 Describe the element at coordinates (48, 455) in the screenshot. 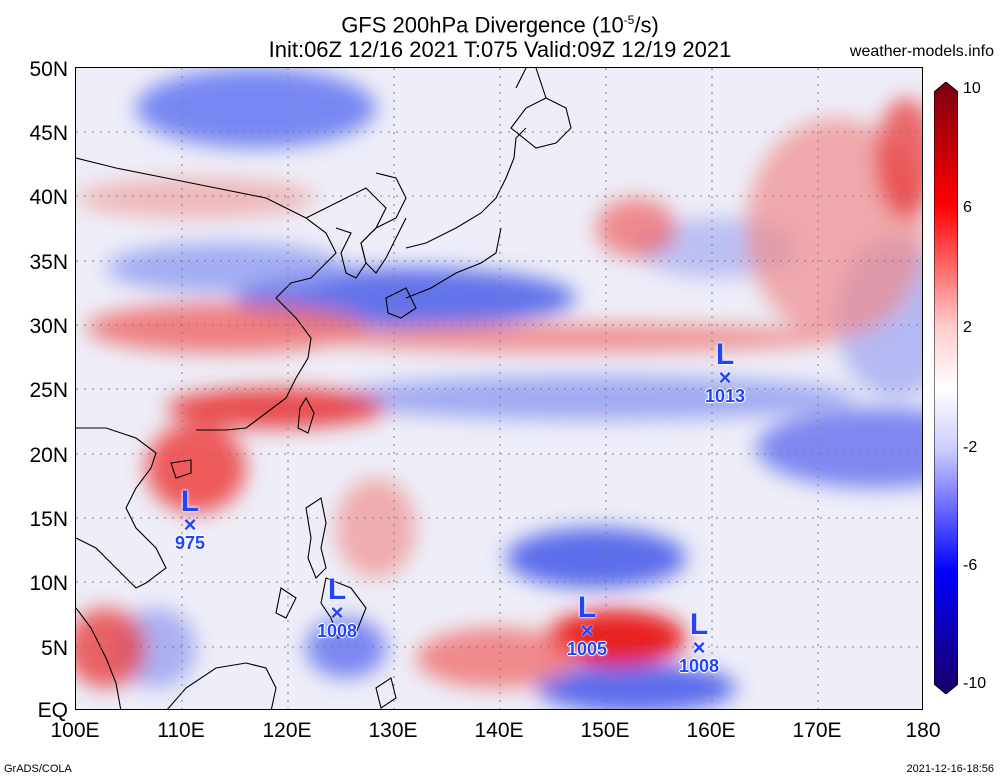

I see `lat-label: 20N` at that location.